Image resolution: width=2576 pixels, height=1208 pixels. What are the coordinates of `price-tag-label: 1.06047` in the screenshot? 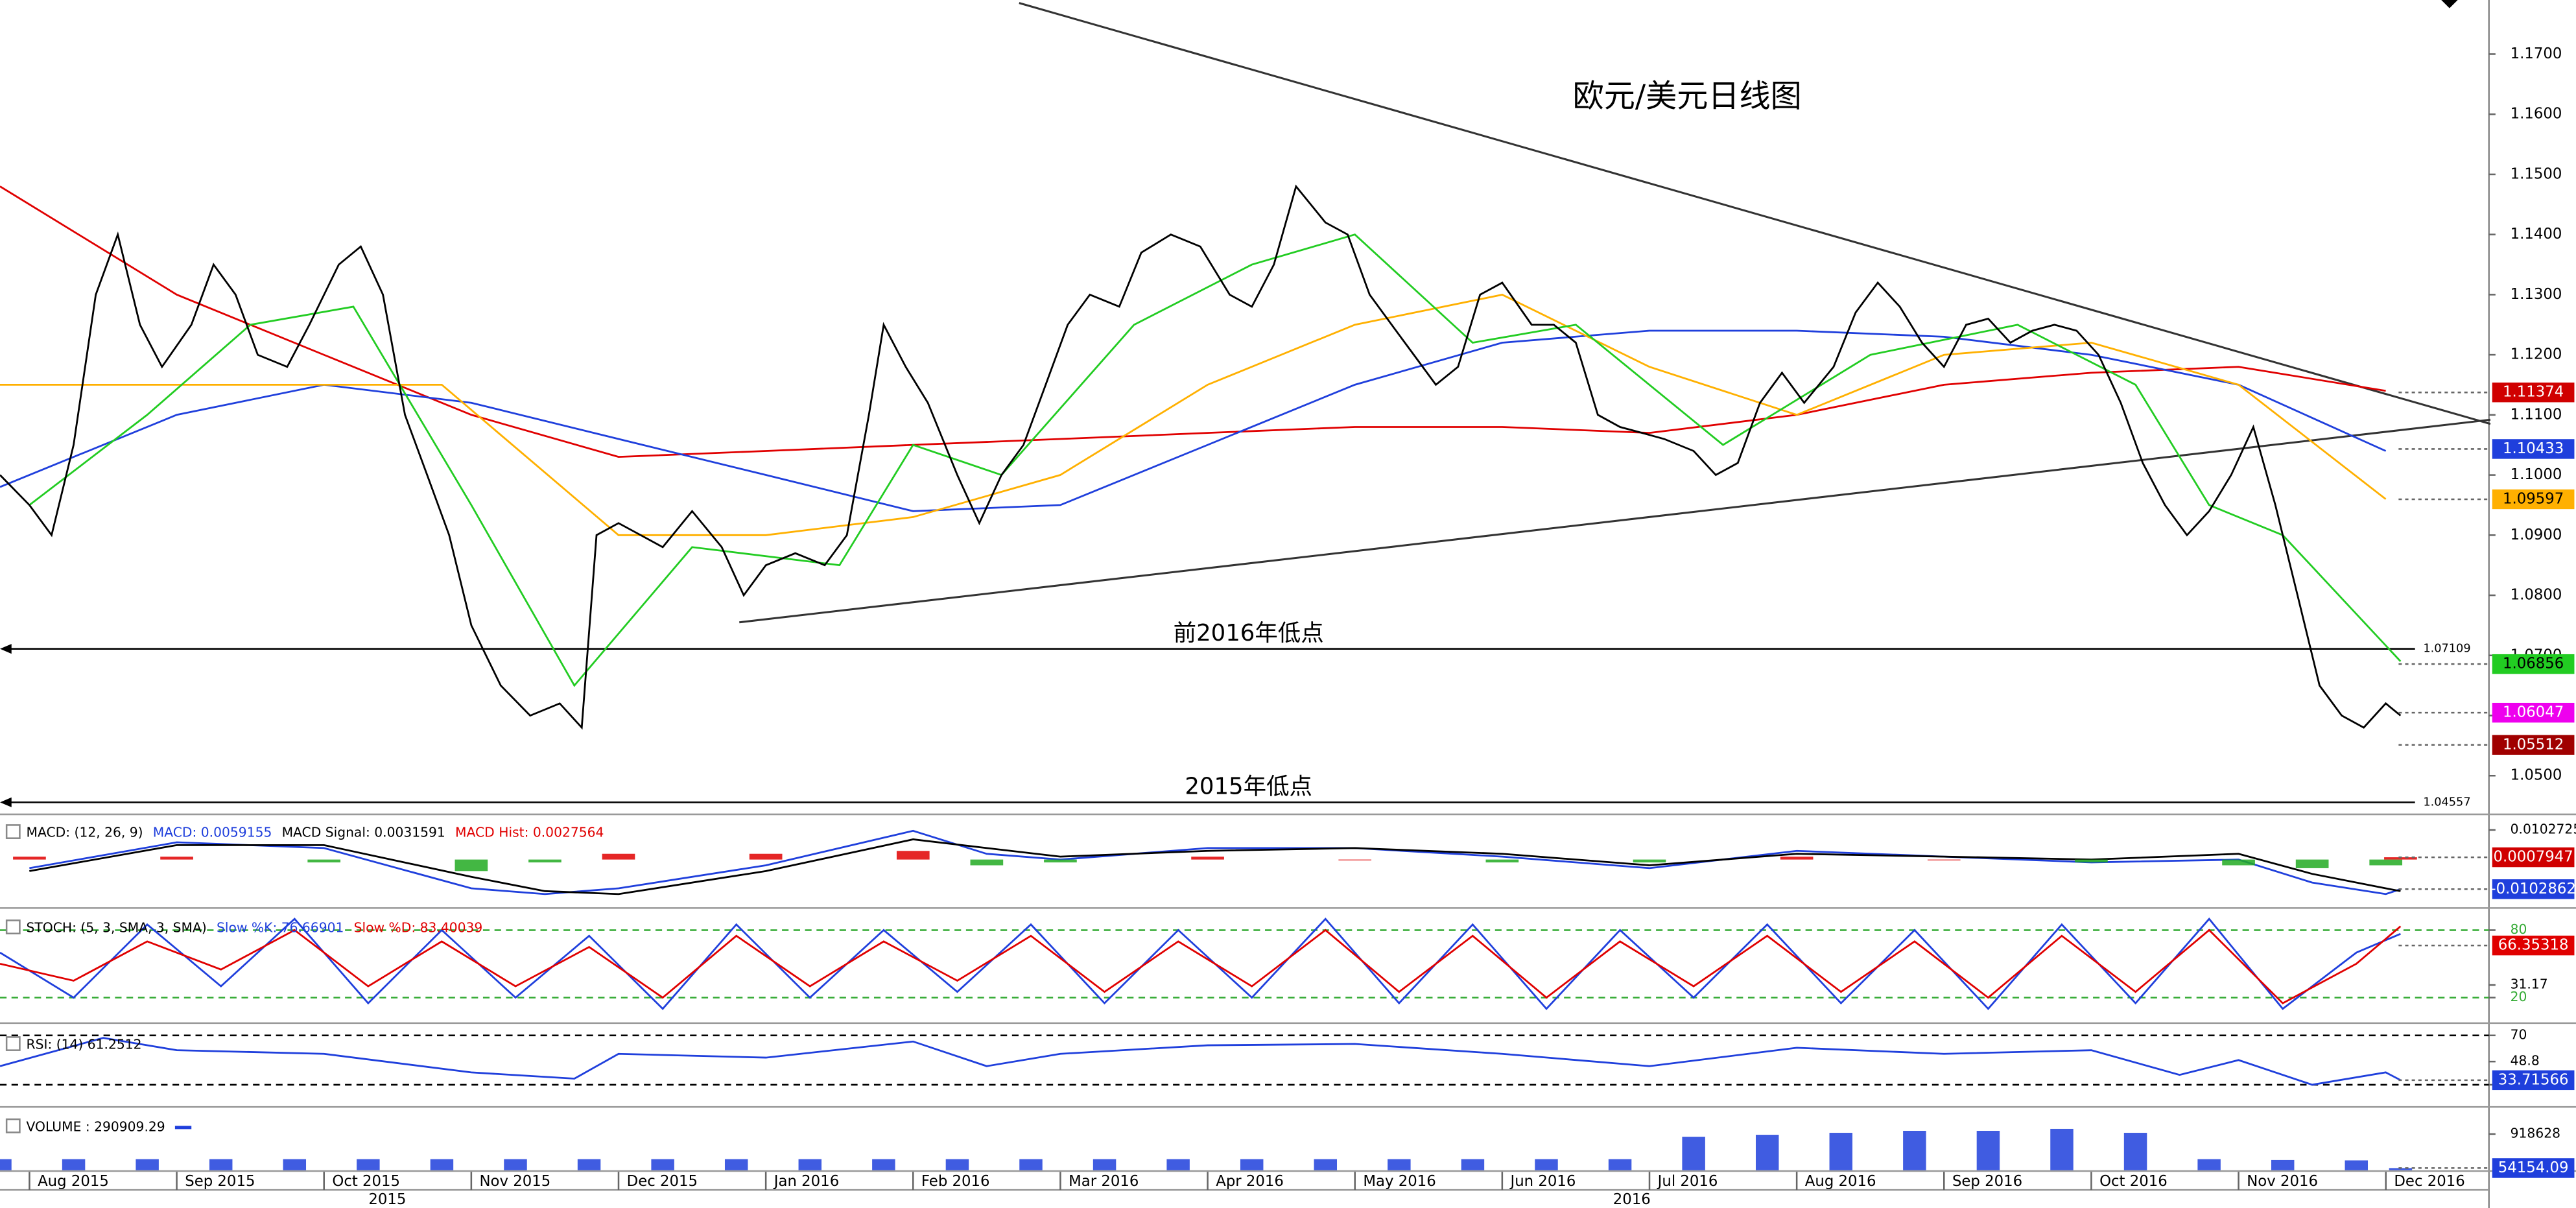 It's located at (2533, 712).